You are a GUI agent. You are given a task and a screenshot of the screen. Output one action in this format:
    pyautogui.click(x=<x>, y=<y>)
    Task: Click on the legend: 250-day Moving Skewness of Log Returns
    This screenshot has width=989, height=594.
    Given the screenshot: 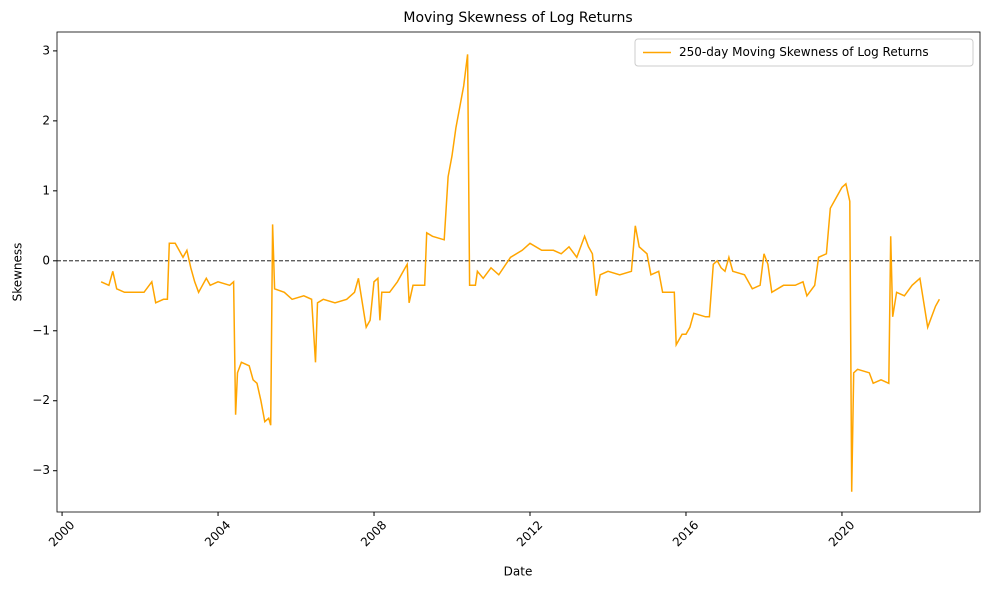 What is the action you would take?
    pyautogui.click(x=804, y=52)
    